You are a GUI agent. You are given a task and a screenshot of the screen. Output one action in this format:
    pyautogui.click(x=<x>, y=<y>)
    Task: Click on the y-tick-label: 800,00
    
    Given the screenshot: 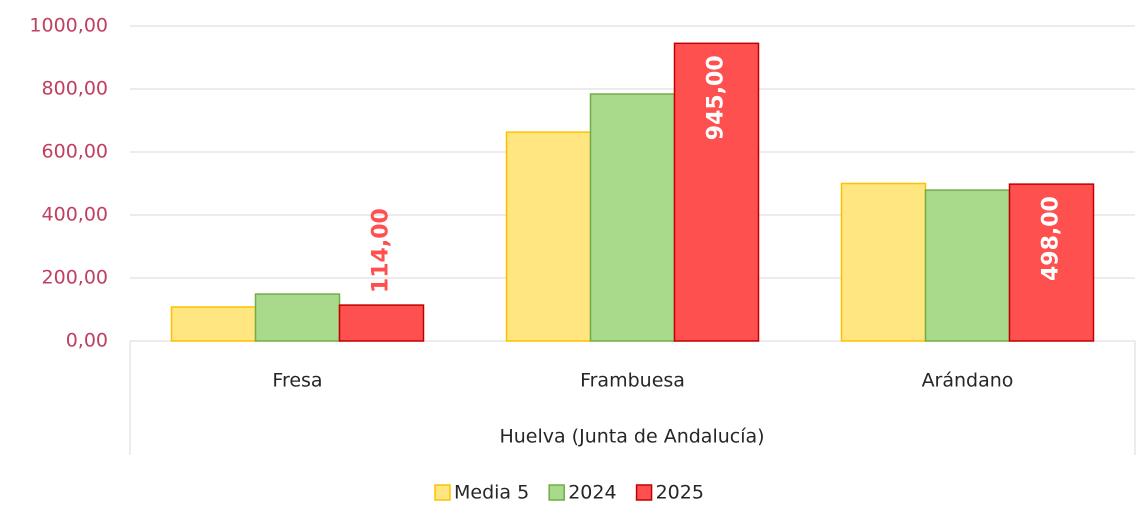 What is the action you would take?
    pyautogui.click(x=75, y=89)
    